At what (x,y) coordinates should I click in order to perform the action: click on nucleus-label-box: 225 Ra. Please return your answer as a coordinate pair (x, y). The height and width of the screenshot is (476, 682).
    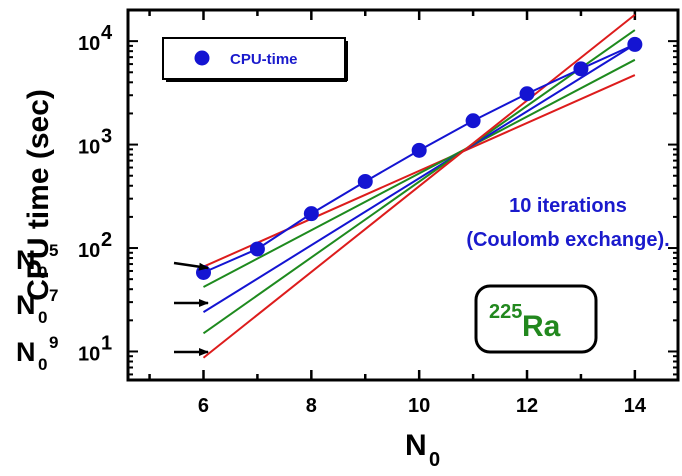
    Looking at the image, I should click on (536, 319).